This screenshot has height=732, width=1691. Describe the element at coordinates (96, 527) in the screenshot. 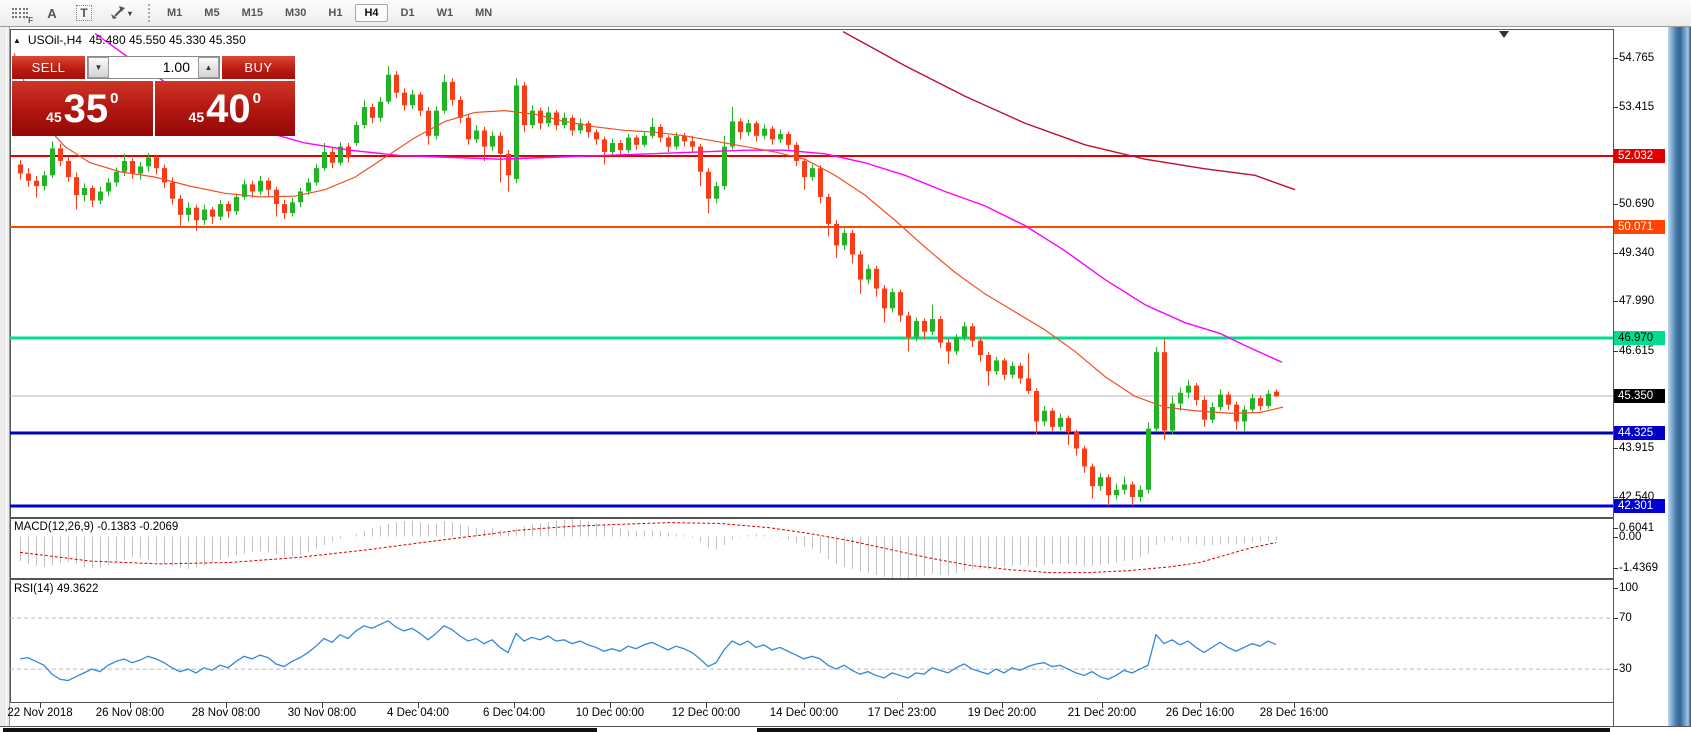

I see `macd-label: MACD(12,26,9) -0.1383 -0.2069` at that location.